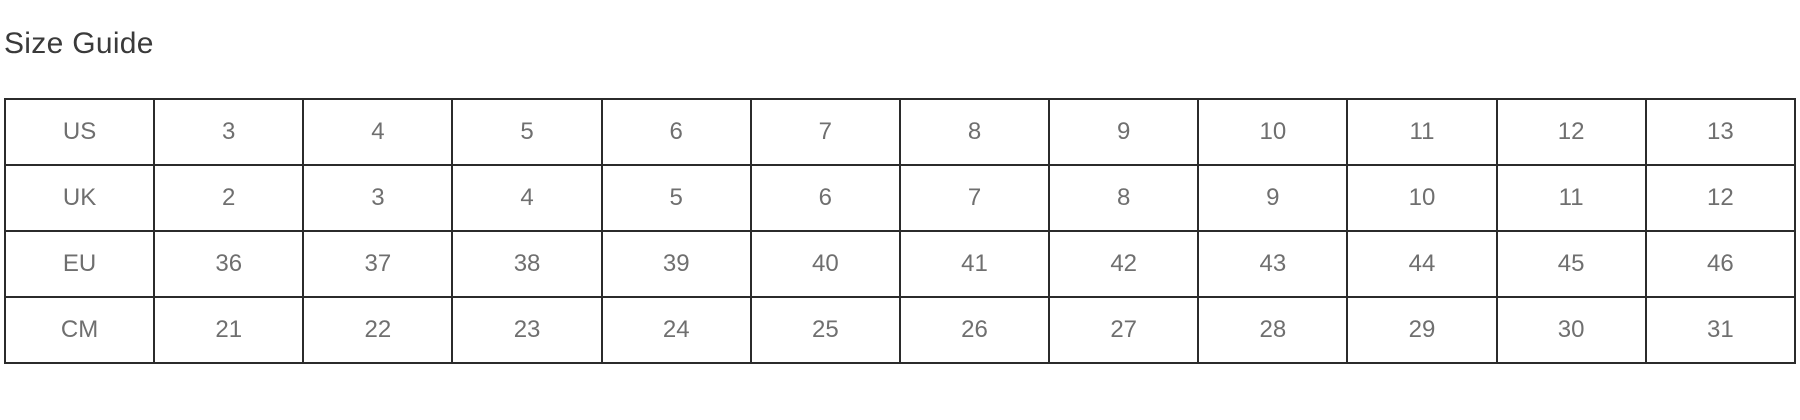 The image size is (1800, 420). Describe the element at coordinates (229, 198) in the screenshot. I see `size-value-cell: 2` at that location.